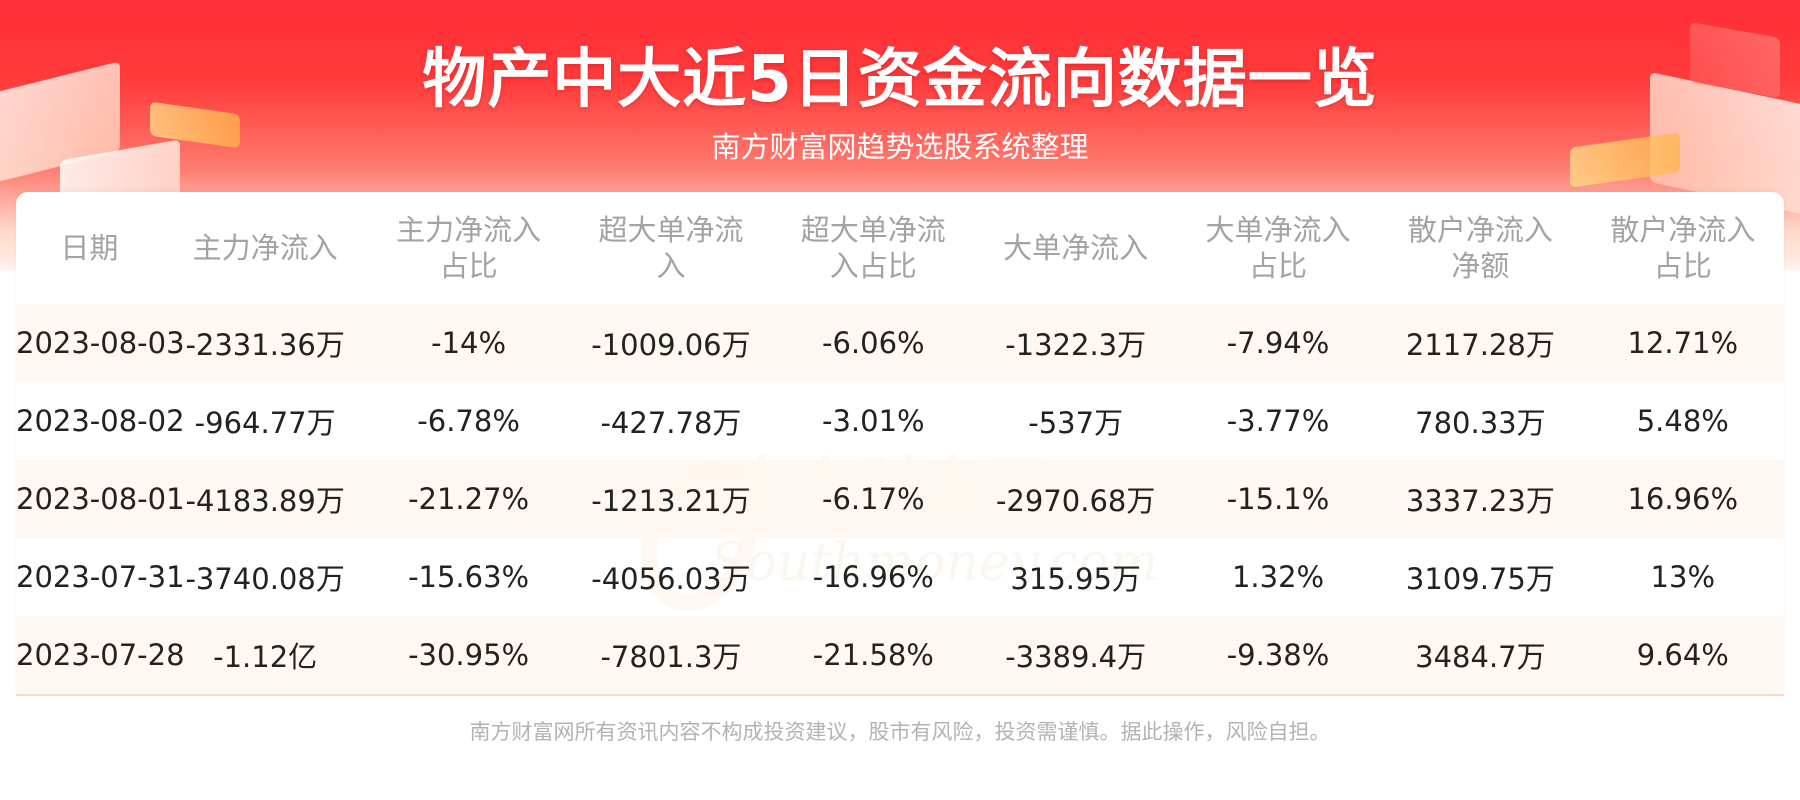 The height and width of the screenshot is (800, 1800). What do you see at coordinates (1682, 577) in the screenshot?
I see `cell-retail-net-inflow-ratio: 13%` at bounding box center [1682, 577].